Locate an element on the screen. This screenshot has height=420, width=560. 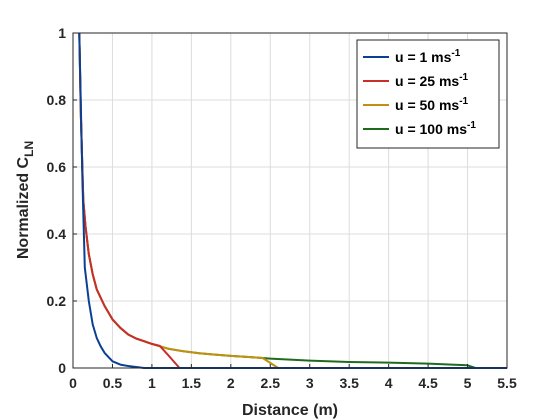
y-tick-label: 0.8 is located at coordinates (57, 100).